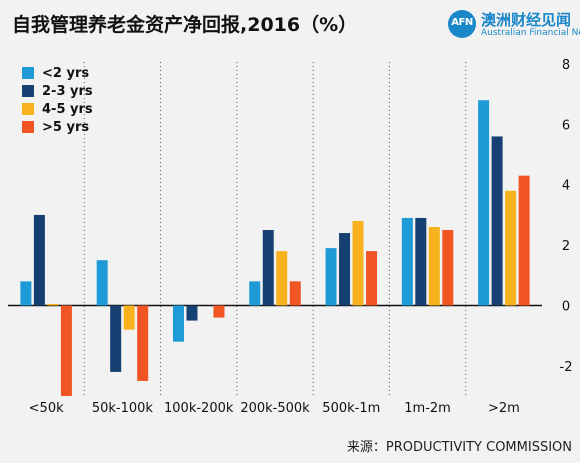  What do you see at coordinates (275, 408) in the screenshot?
I see `x-tick-label: 200k-500k` at bounding box center [275, 408].